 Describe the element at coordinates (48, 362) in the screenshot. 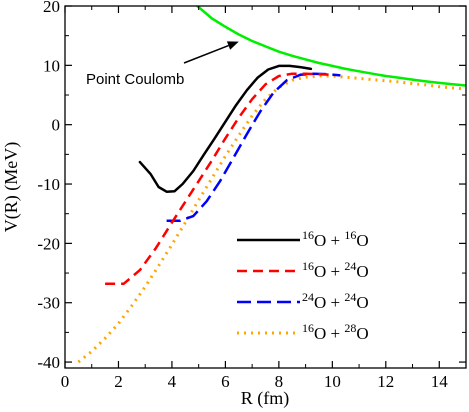

I see `y-tick-label: -40` at that location.